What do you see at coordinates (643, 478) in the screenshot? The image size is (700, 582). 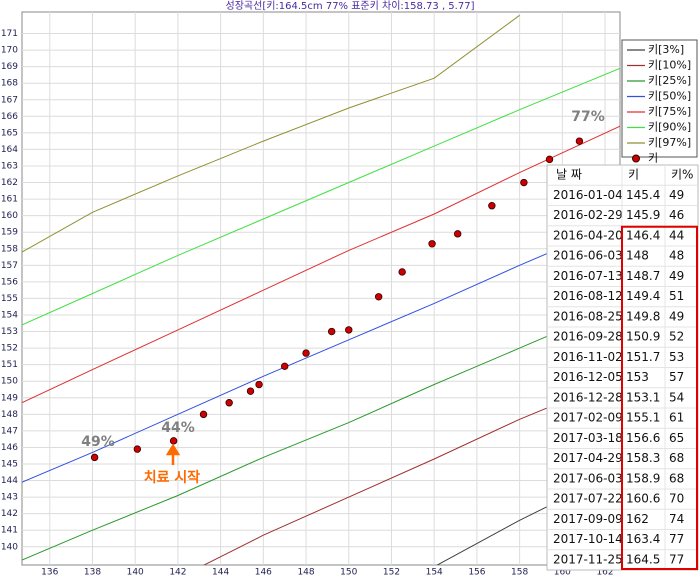 I see `table-cell: 158.9` at bounding box center [643, 478].